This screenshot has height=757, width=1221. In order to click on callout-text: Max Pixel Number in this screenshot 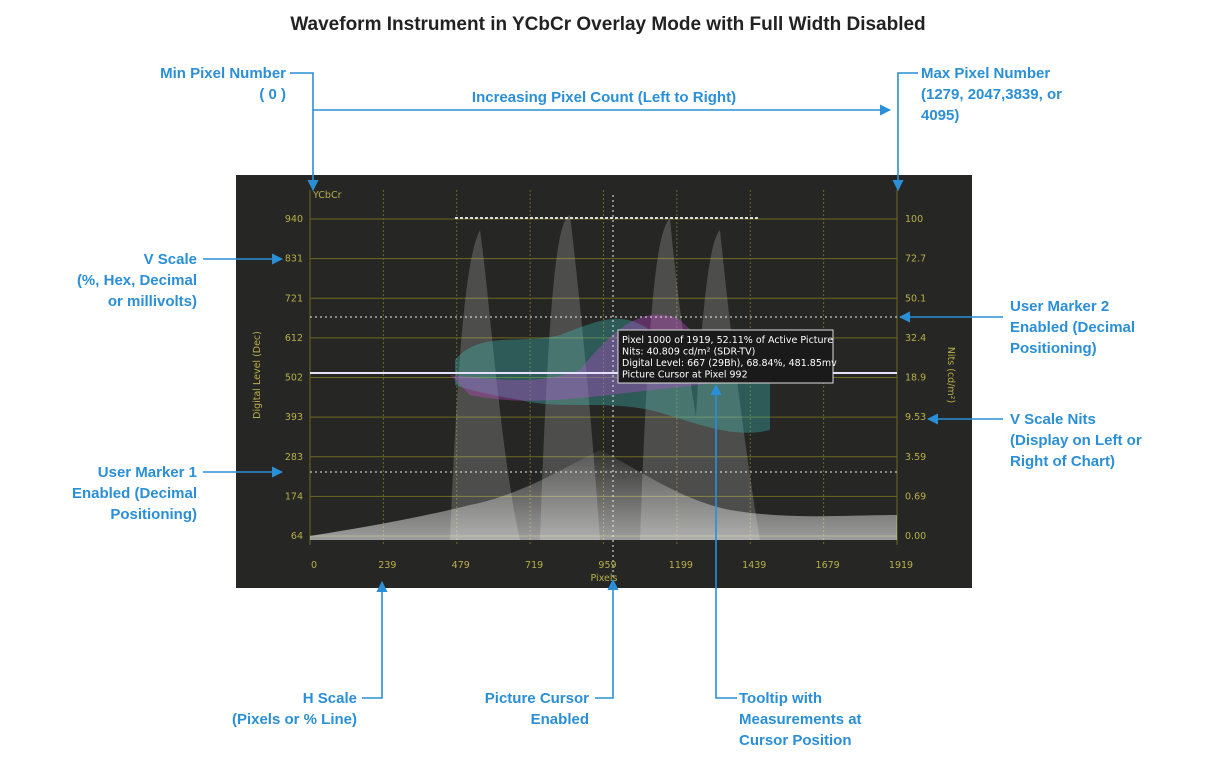, I will do `click(985, 73)`.